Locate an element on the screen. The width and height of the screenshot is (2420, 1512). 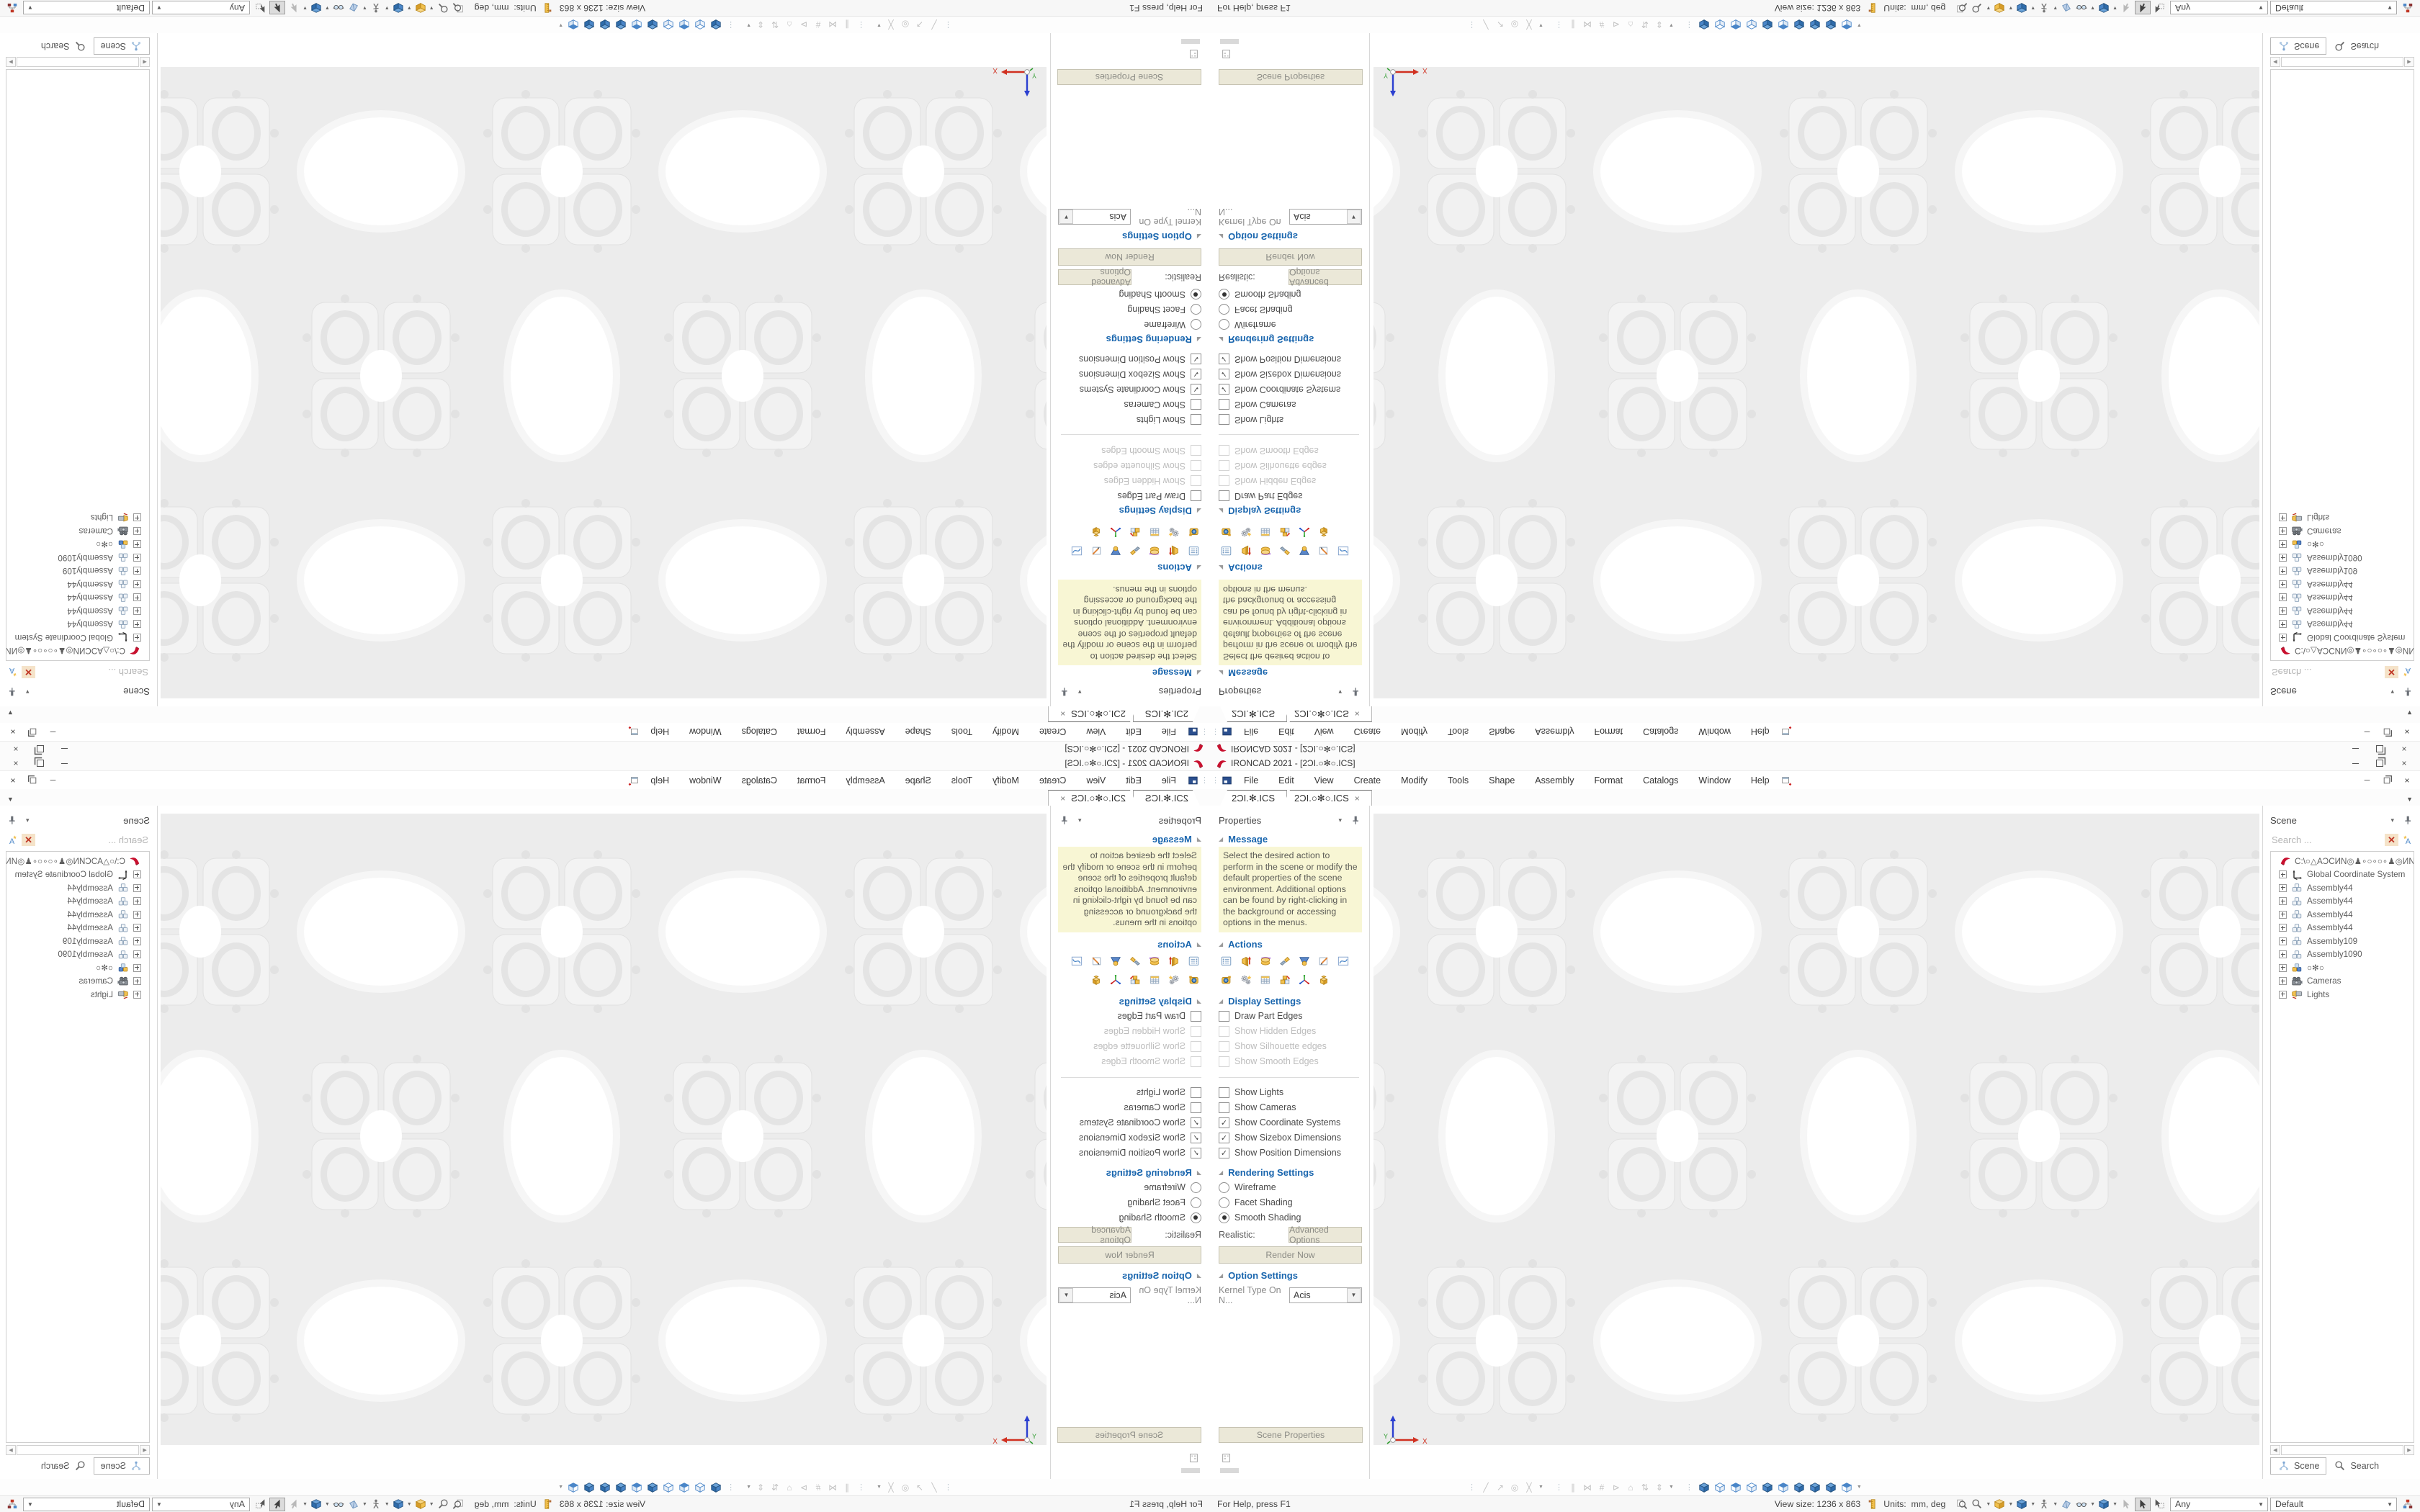
minimize-button is located at coordinates (2355, 748).